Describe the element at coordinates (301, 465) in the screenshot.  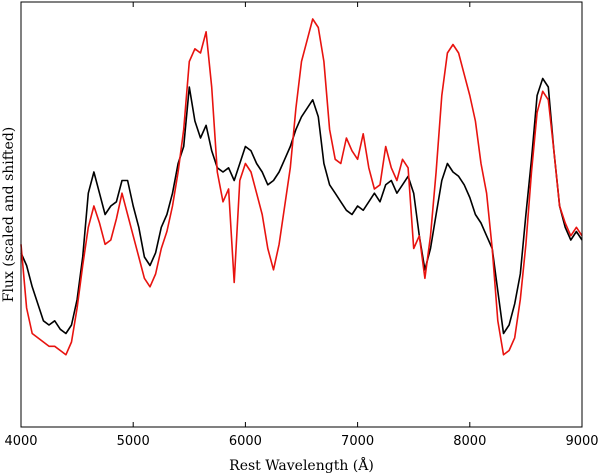
I see `x-axis-title: Rest Wavelength (Å)` at that location.